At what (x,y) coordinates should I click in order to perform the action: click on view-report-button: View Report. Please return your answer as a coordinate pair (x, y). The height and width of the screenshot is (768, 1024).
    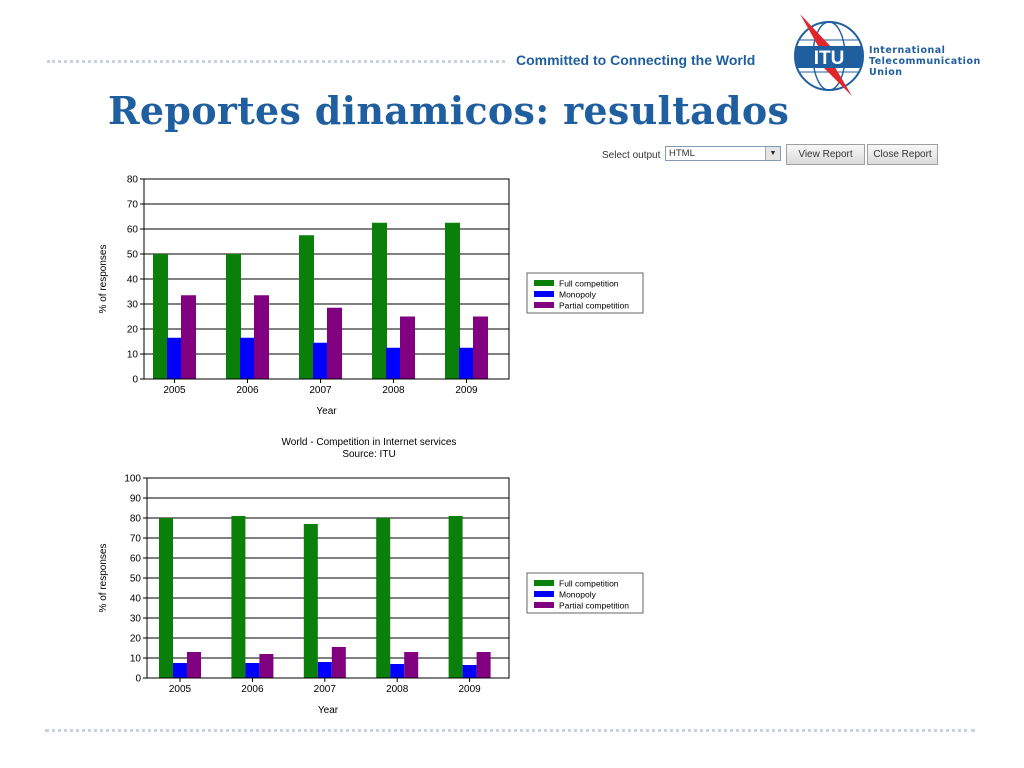
    Looking at the image, I should click on (825, 154).